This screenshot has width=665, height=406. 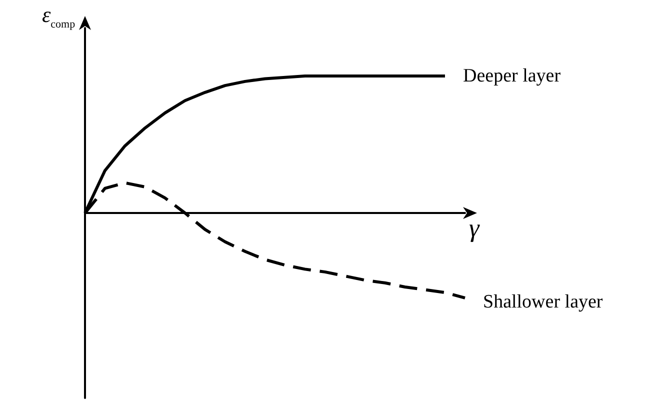 What do you see at coordinates (59, 16) in the screenshot?
I see `y-axis-title: ε$_{comp}$` at bounding box center [59, 16].